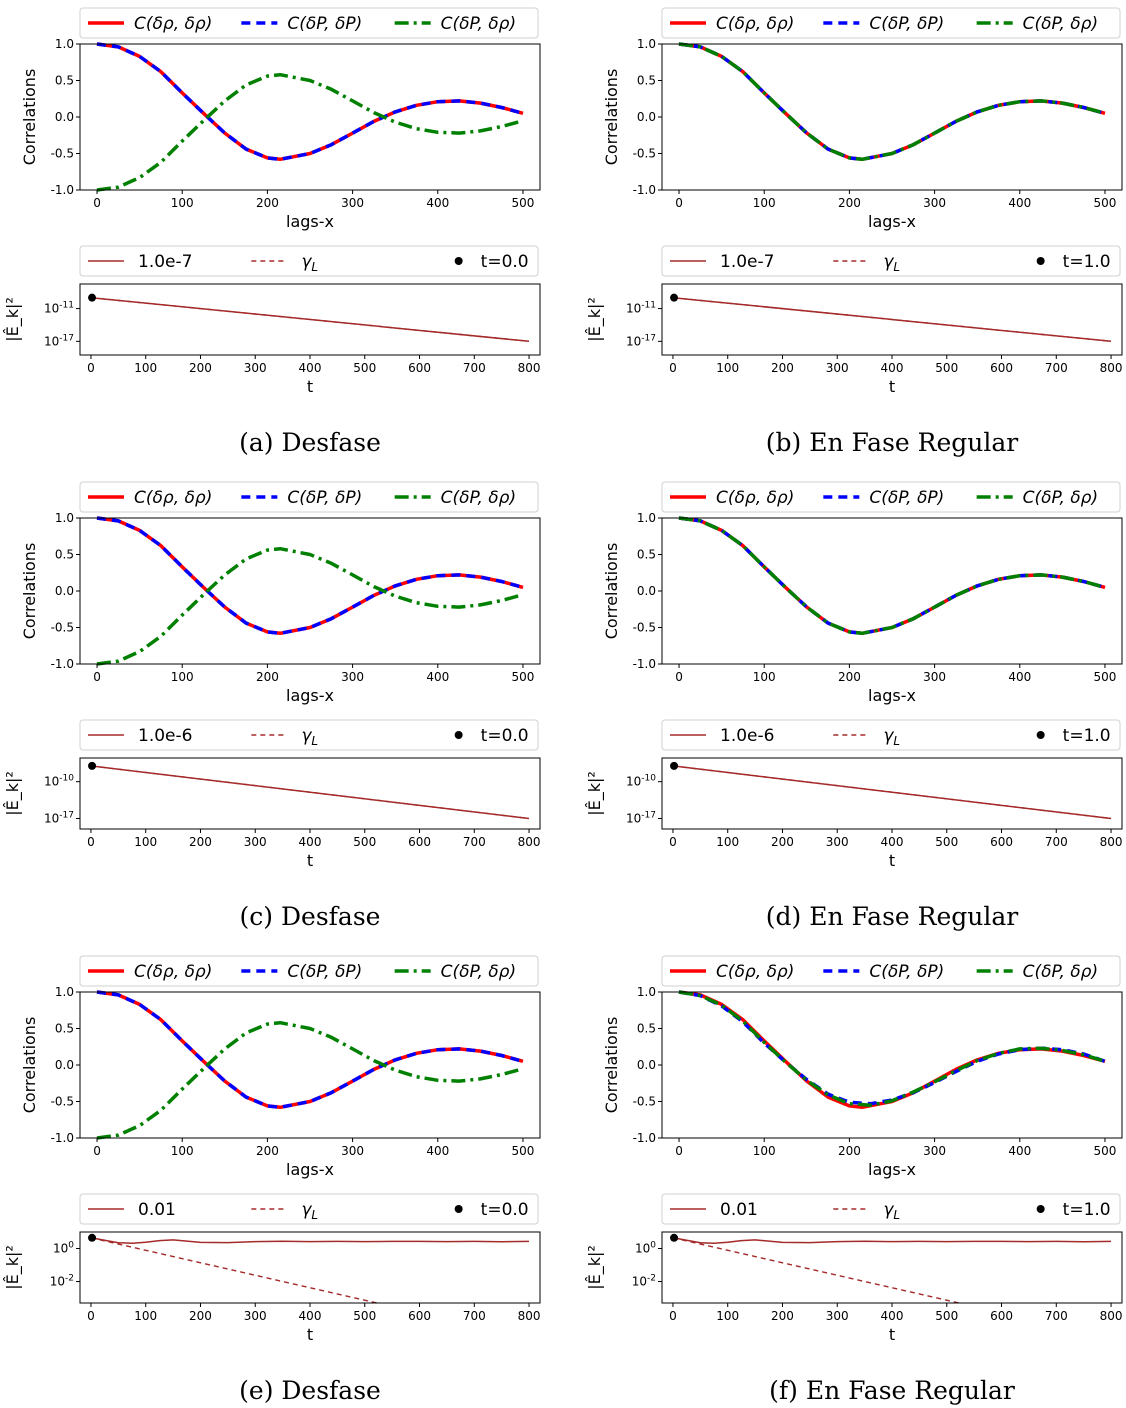 The height and width of the screenshot is (1408, 1126). I want to click on legend-label-energy: 1.0e-6, so click(747, 736).